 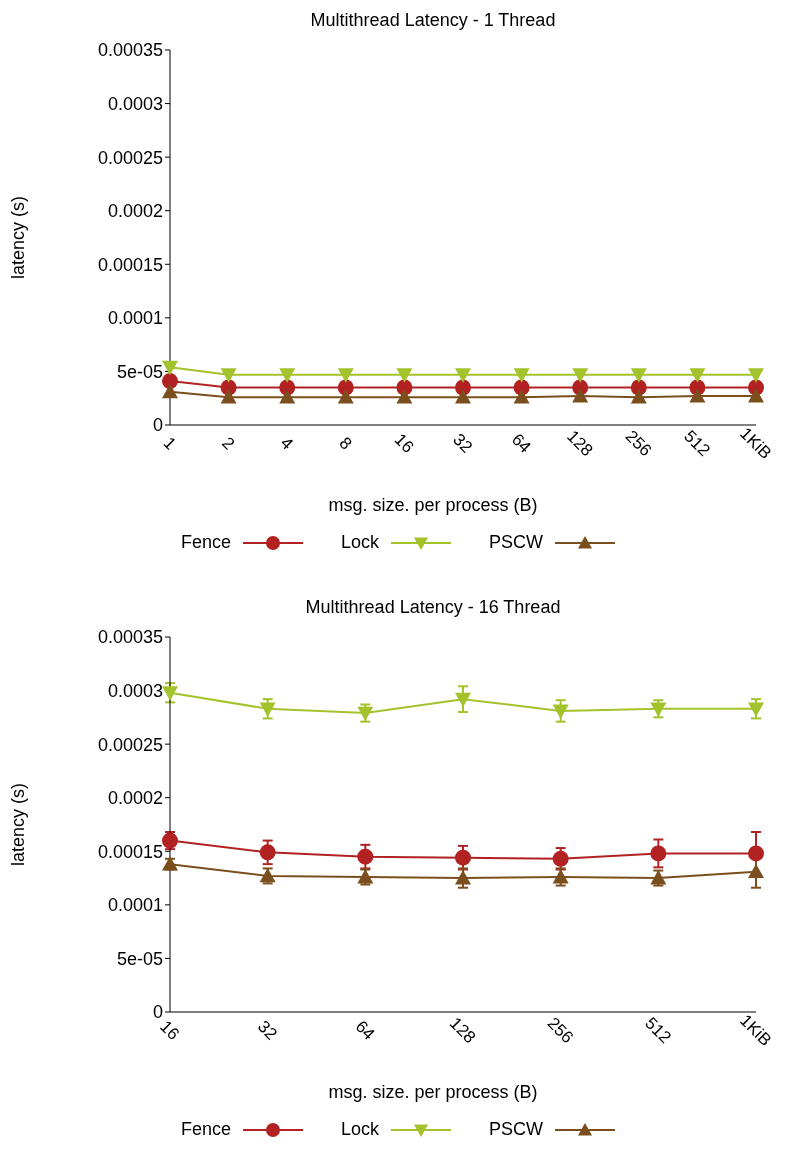 What do you see at coordinates (433, 607) in the screenshot?
I see `chart-title: Multithread Latency - 16 Thread` at bounding box center [433, 607].